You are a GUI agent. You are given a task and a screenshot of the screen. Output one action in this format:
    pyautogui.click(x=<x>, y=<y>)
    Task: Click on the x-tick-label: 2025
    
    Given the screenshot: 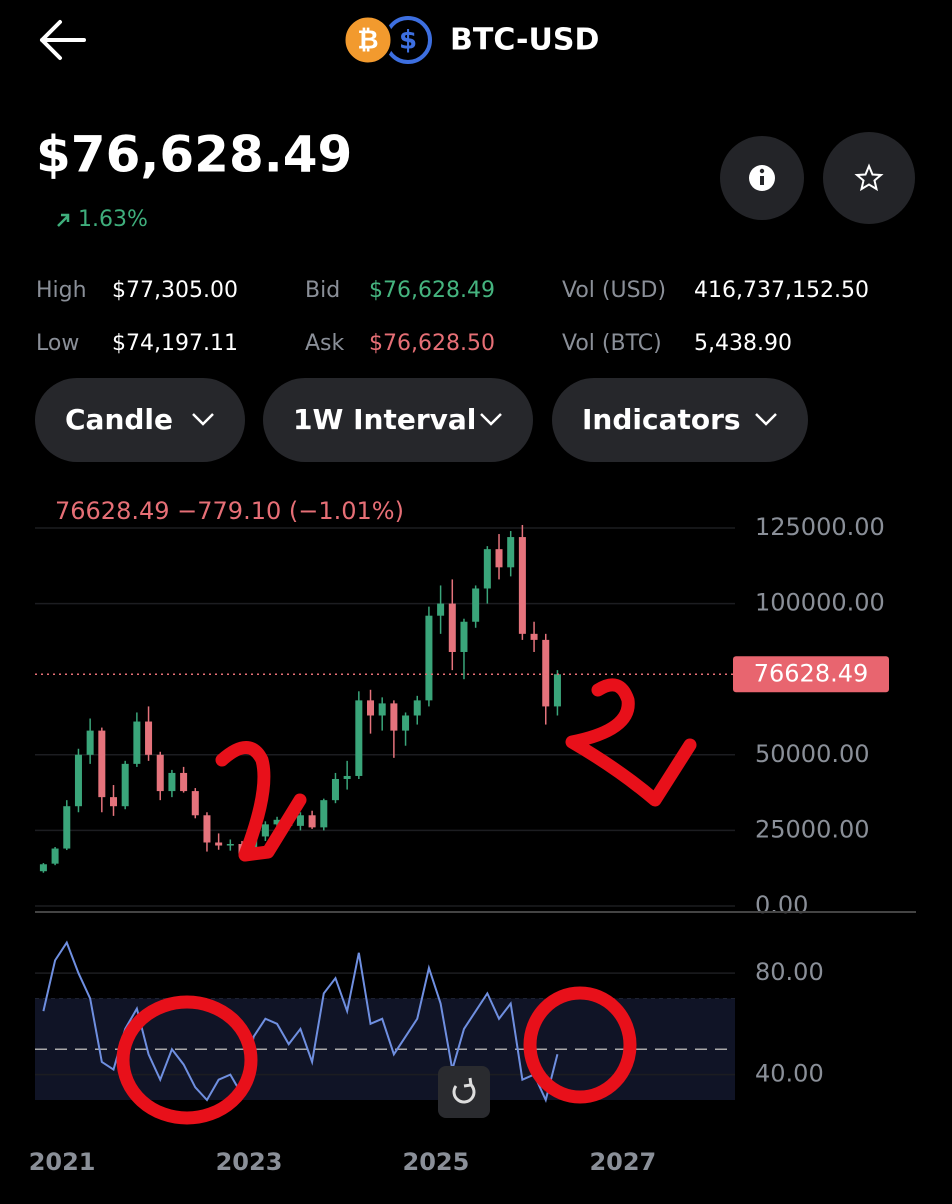 What is the action you would take?
    pyautogui.click(x=436, y=1162)
    